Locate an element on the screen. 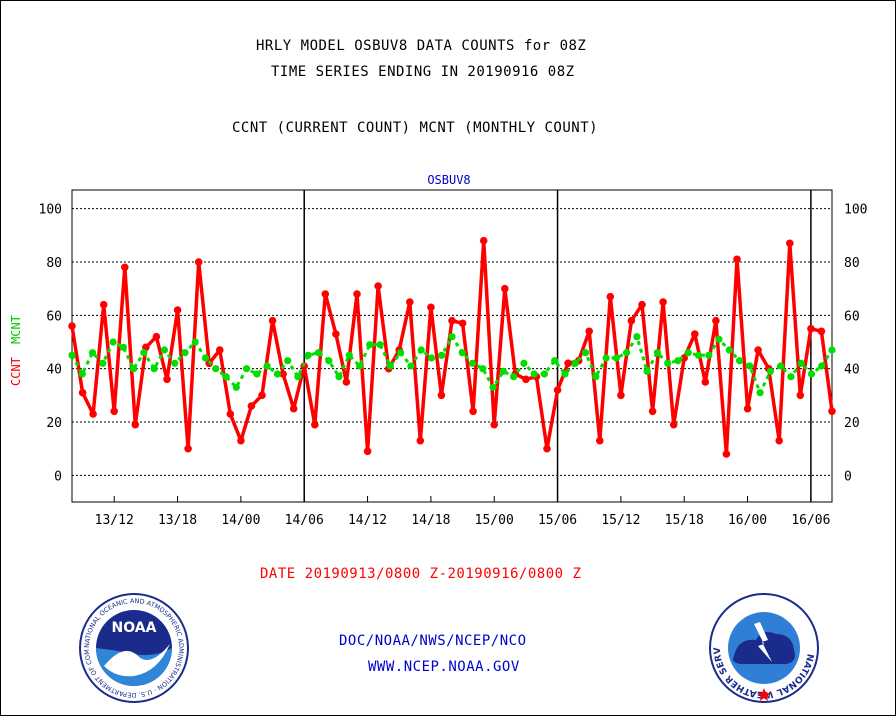 This screenshot has height=716, width=896. x-tick-label: 16/00 is located at coordinates (747, 520).